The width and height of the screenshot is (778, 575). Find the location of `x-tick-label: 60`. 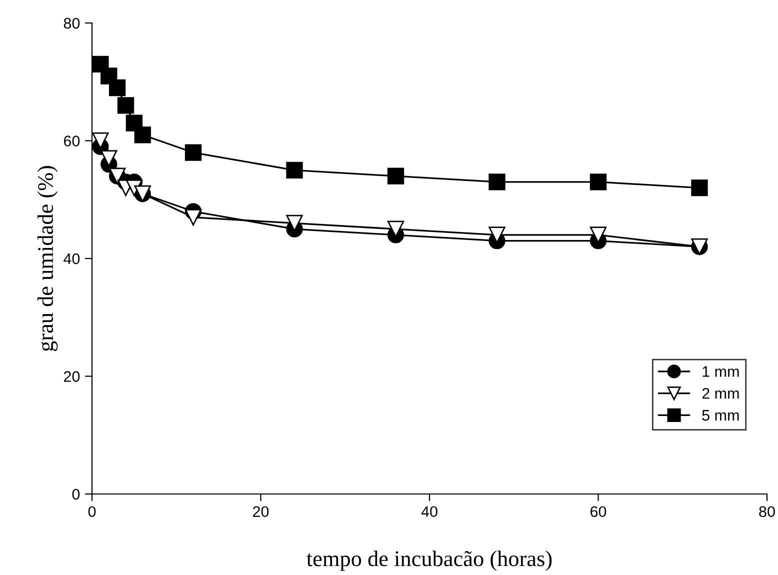

x-tick-label: 60 is located at coordinates (598, 512).